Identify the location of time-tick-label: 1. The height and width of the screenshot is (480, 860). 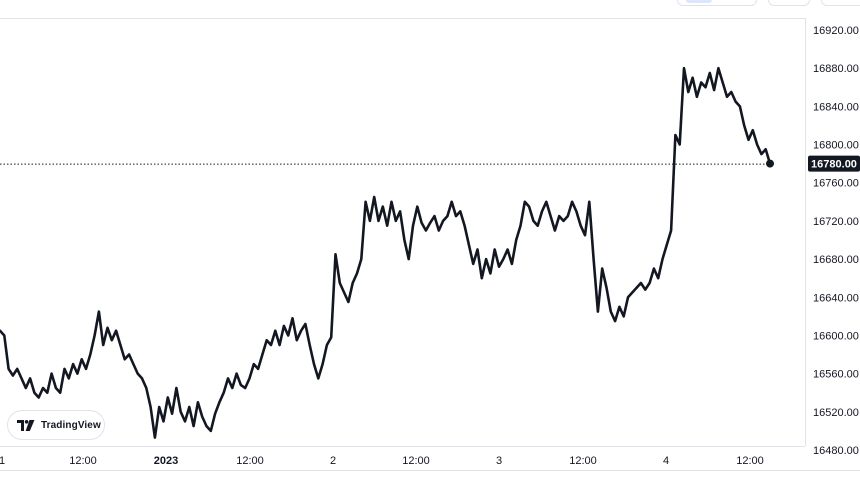
(2, 461).